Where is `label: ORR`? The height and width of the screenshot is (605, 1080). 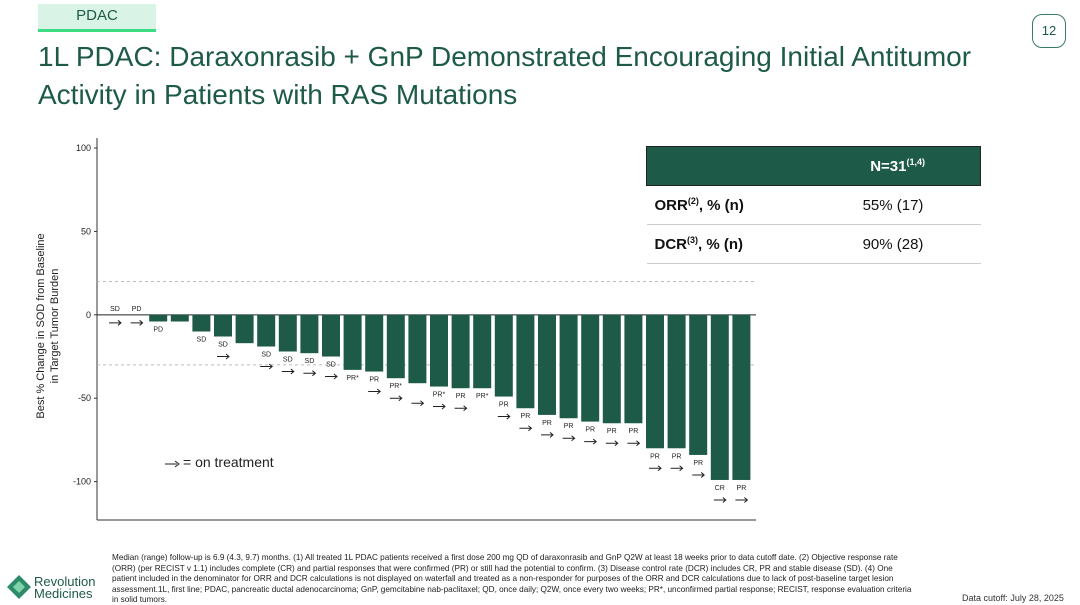
label: ORR is located at coordinates (671, 205).